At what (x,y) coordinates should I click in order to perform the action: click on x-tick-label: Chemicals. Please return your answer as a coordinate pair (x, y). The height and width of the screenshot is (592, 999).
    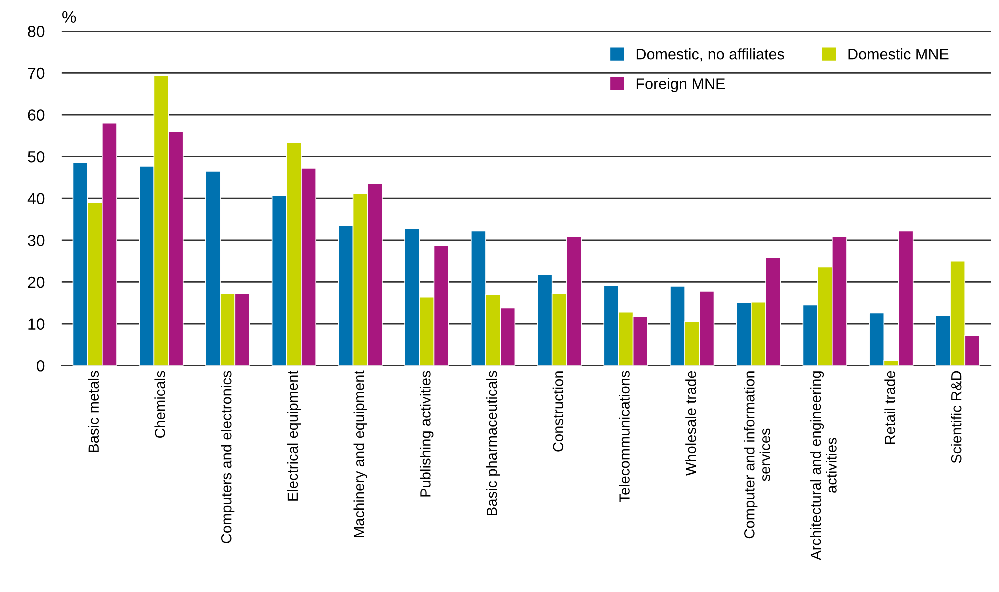
    Looking at the image, I should click on (160, 404).